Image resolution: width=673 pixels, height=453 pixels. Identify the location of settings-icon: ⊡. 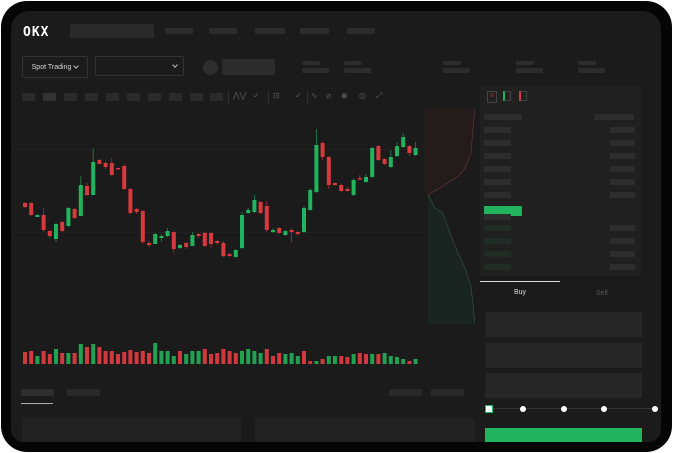
(276, 95).